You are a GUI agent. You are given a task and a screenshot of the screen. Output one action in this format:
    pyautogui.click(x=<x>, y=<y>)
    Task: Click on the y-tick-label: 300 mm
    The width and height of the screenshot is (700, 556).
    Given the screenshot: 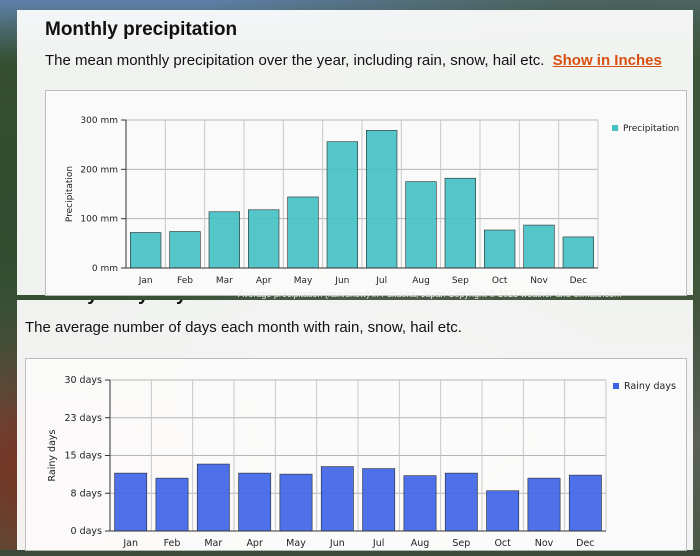 What is the action you would take?
    pyautogui.click(x=99, y=121)
    